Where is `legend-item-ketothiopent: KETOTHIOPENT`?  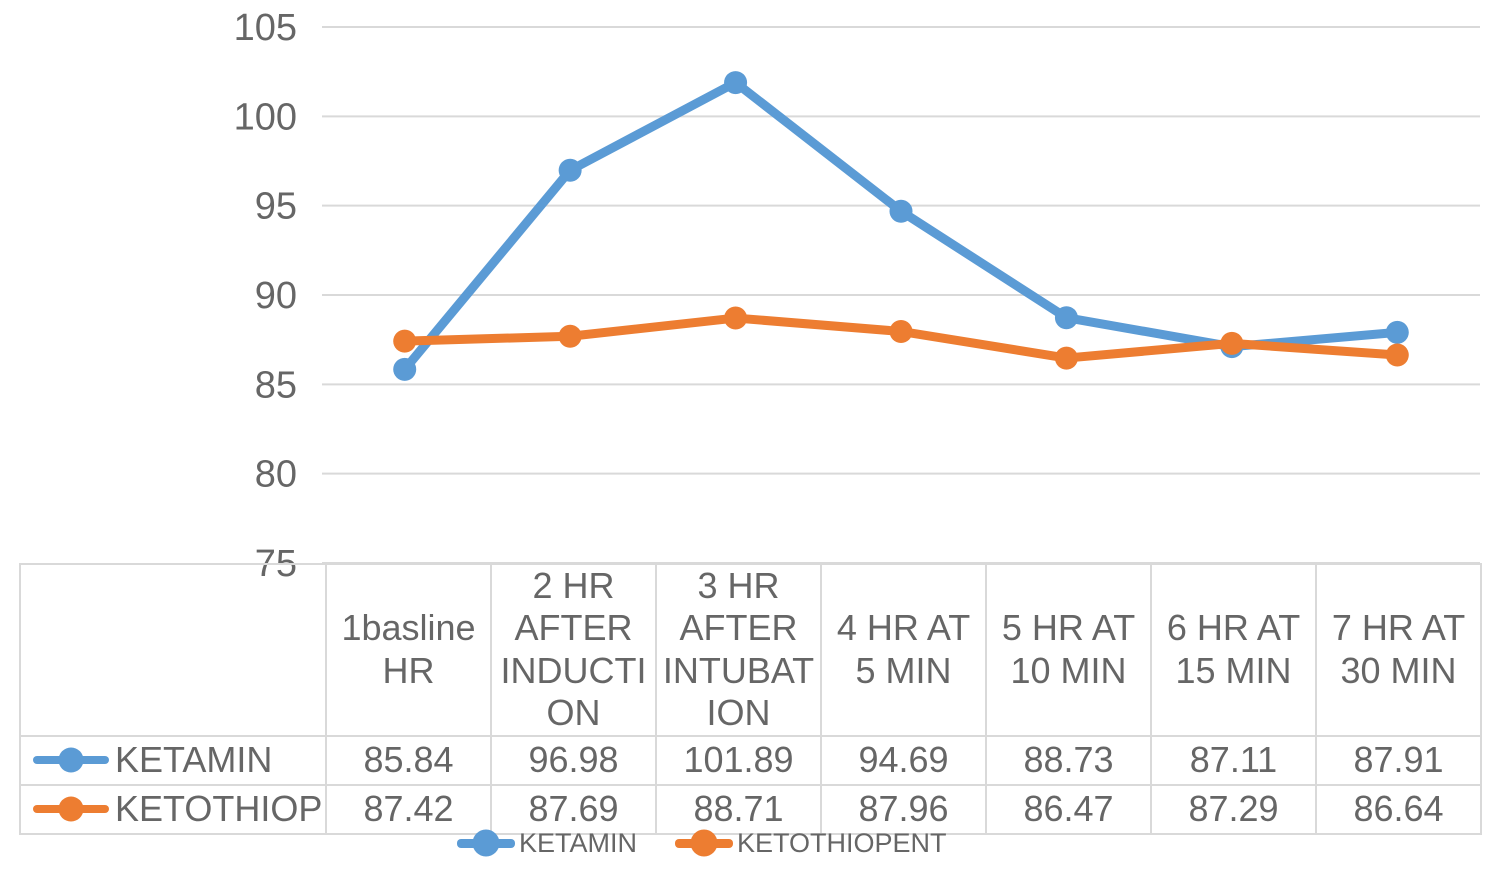
legend-item-ketothiopent: KETOTHIOPENT is located at coordinates (811, 843).